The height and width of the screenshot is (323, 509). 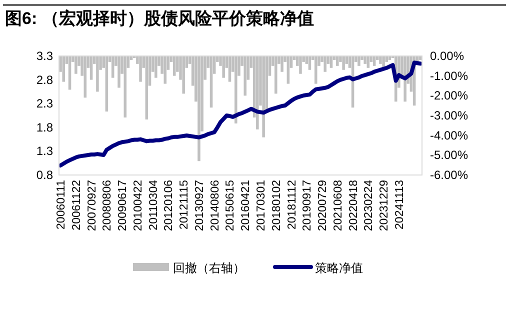 What do you see at coordinates (449, 115) in the screenshot?
I see `y2-tick-label: -3.00%` at bounding box center [449, 115].